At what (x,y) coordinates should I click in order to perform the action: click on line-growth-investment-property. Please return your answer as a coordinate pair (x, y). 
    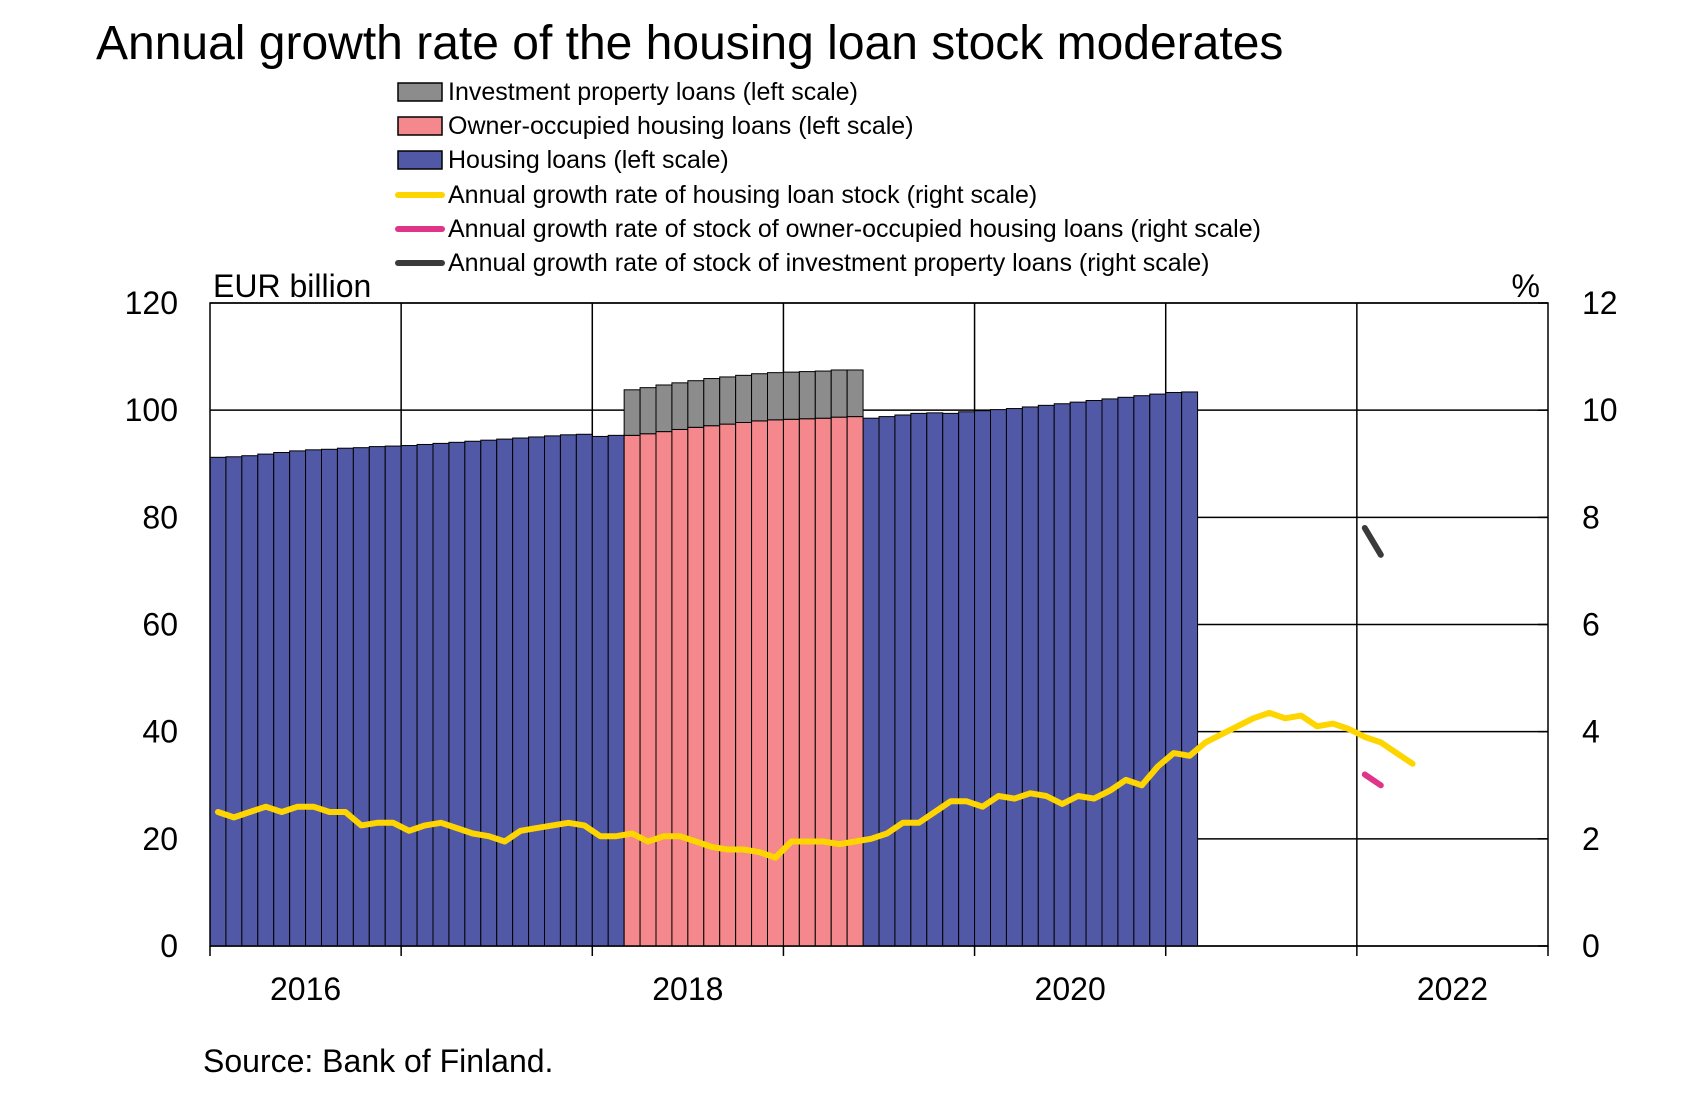
    Looking at the image, I should click on (1372, 541).